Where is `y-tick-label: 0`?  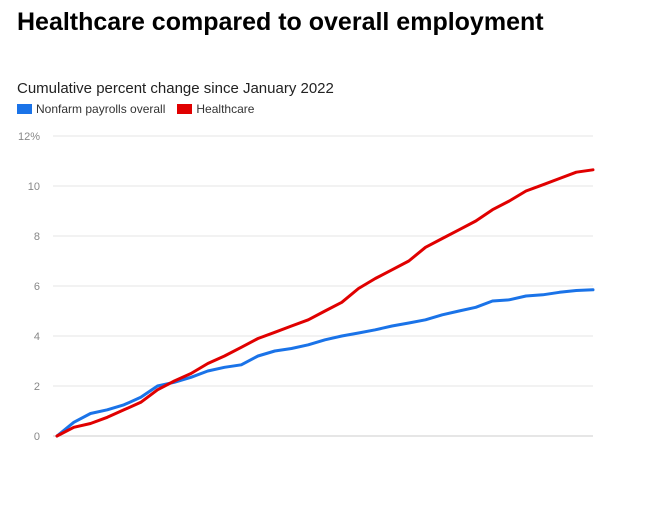
y-tick-label: 0 is located at coordinates (37, 437).